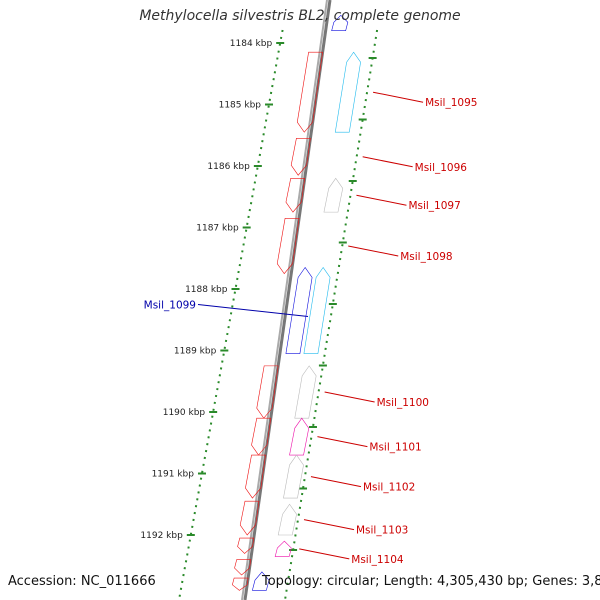  I want to click on tick-label: 1191 kbp, so click(173, 475).